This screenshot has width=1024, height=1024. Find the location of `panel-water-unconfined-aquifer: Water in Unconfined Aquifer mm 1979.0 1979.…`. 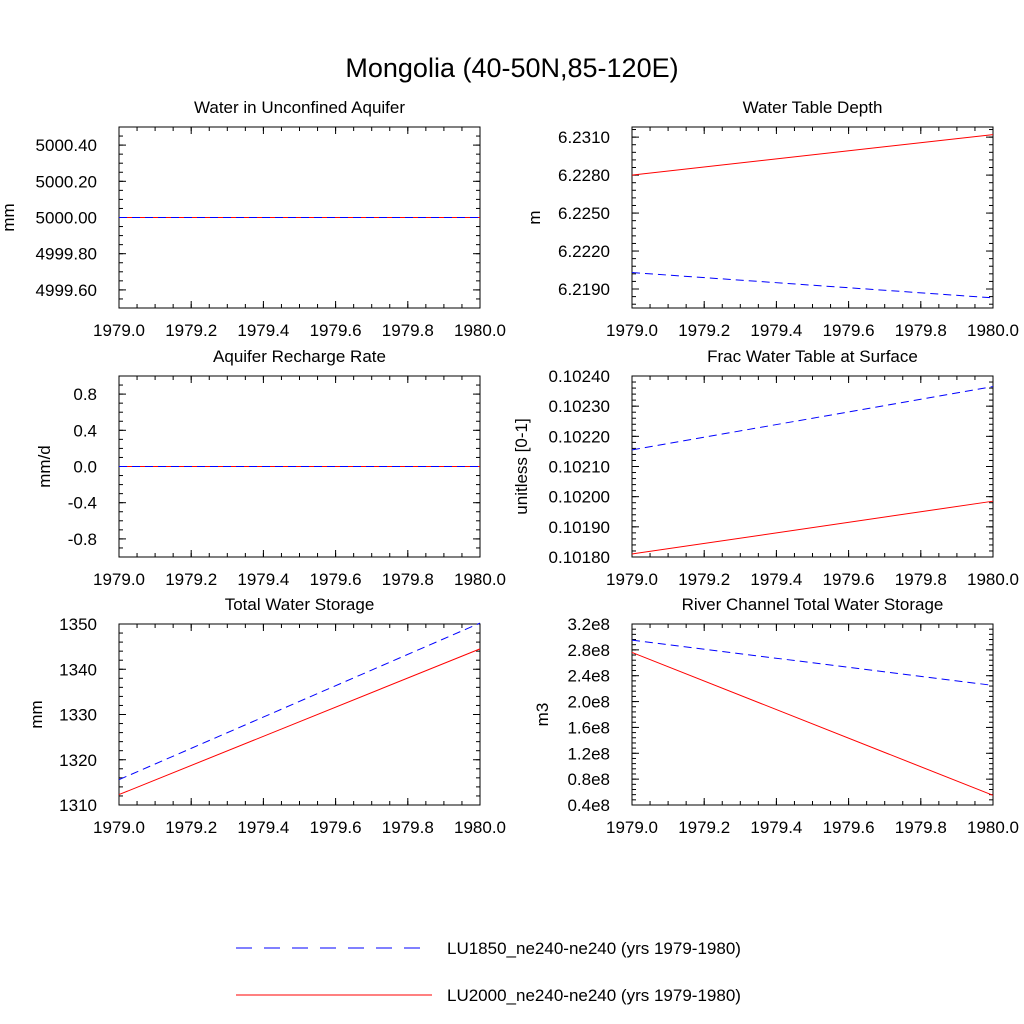

panel-water-unconfined-aquifer: Water in Unconfined Aquifer mm 1979.0 1979.… is located at coordinates (253, 219).